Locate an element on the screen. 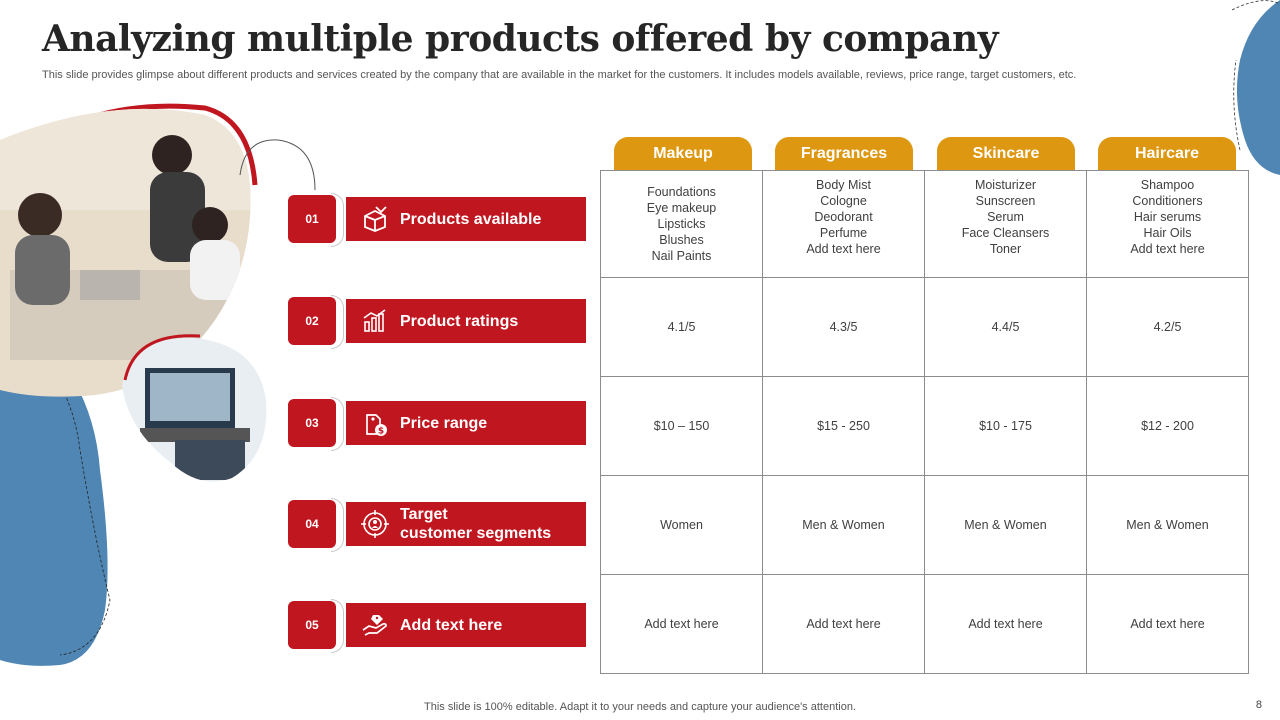 This screenshot has height=720, width=1280. blue-blob-top-right is located at coordinates (1258, 87).